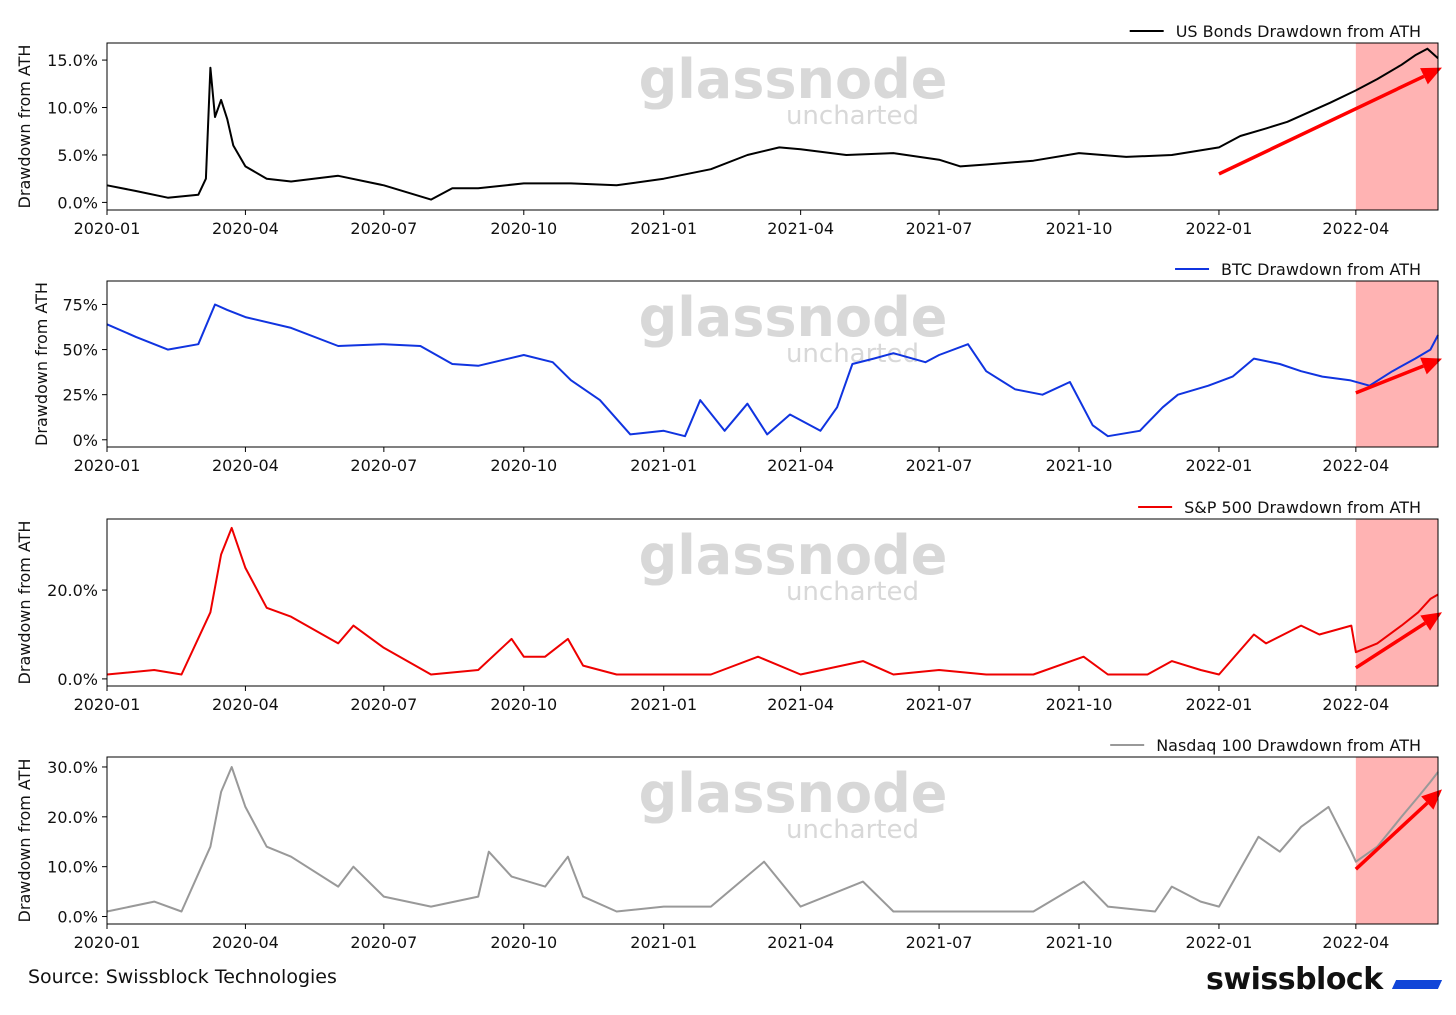  Describe the element at coordinates (1288, 745) in the screenshot. I see `legend-label: Nasdaq 100 Drawdown from ATH` at that location.